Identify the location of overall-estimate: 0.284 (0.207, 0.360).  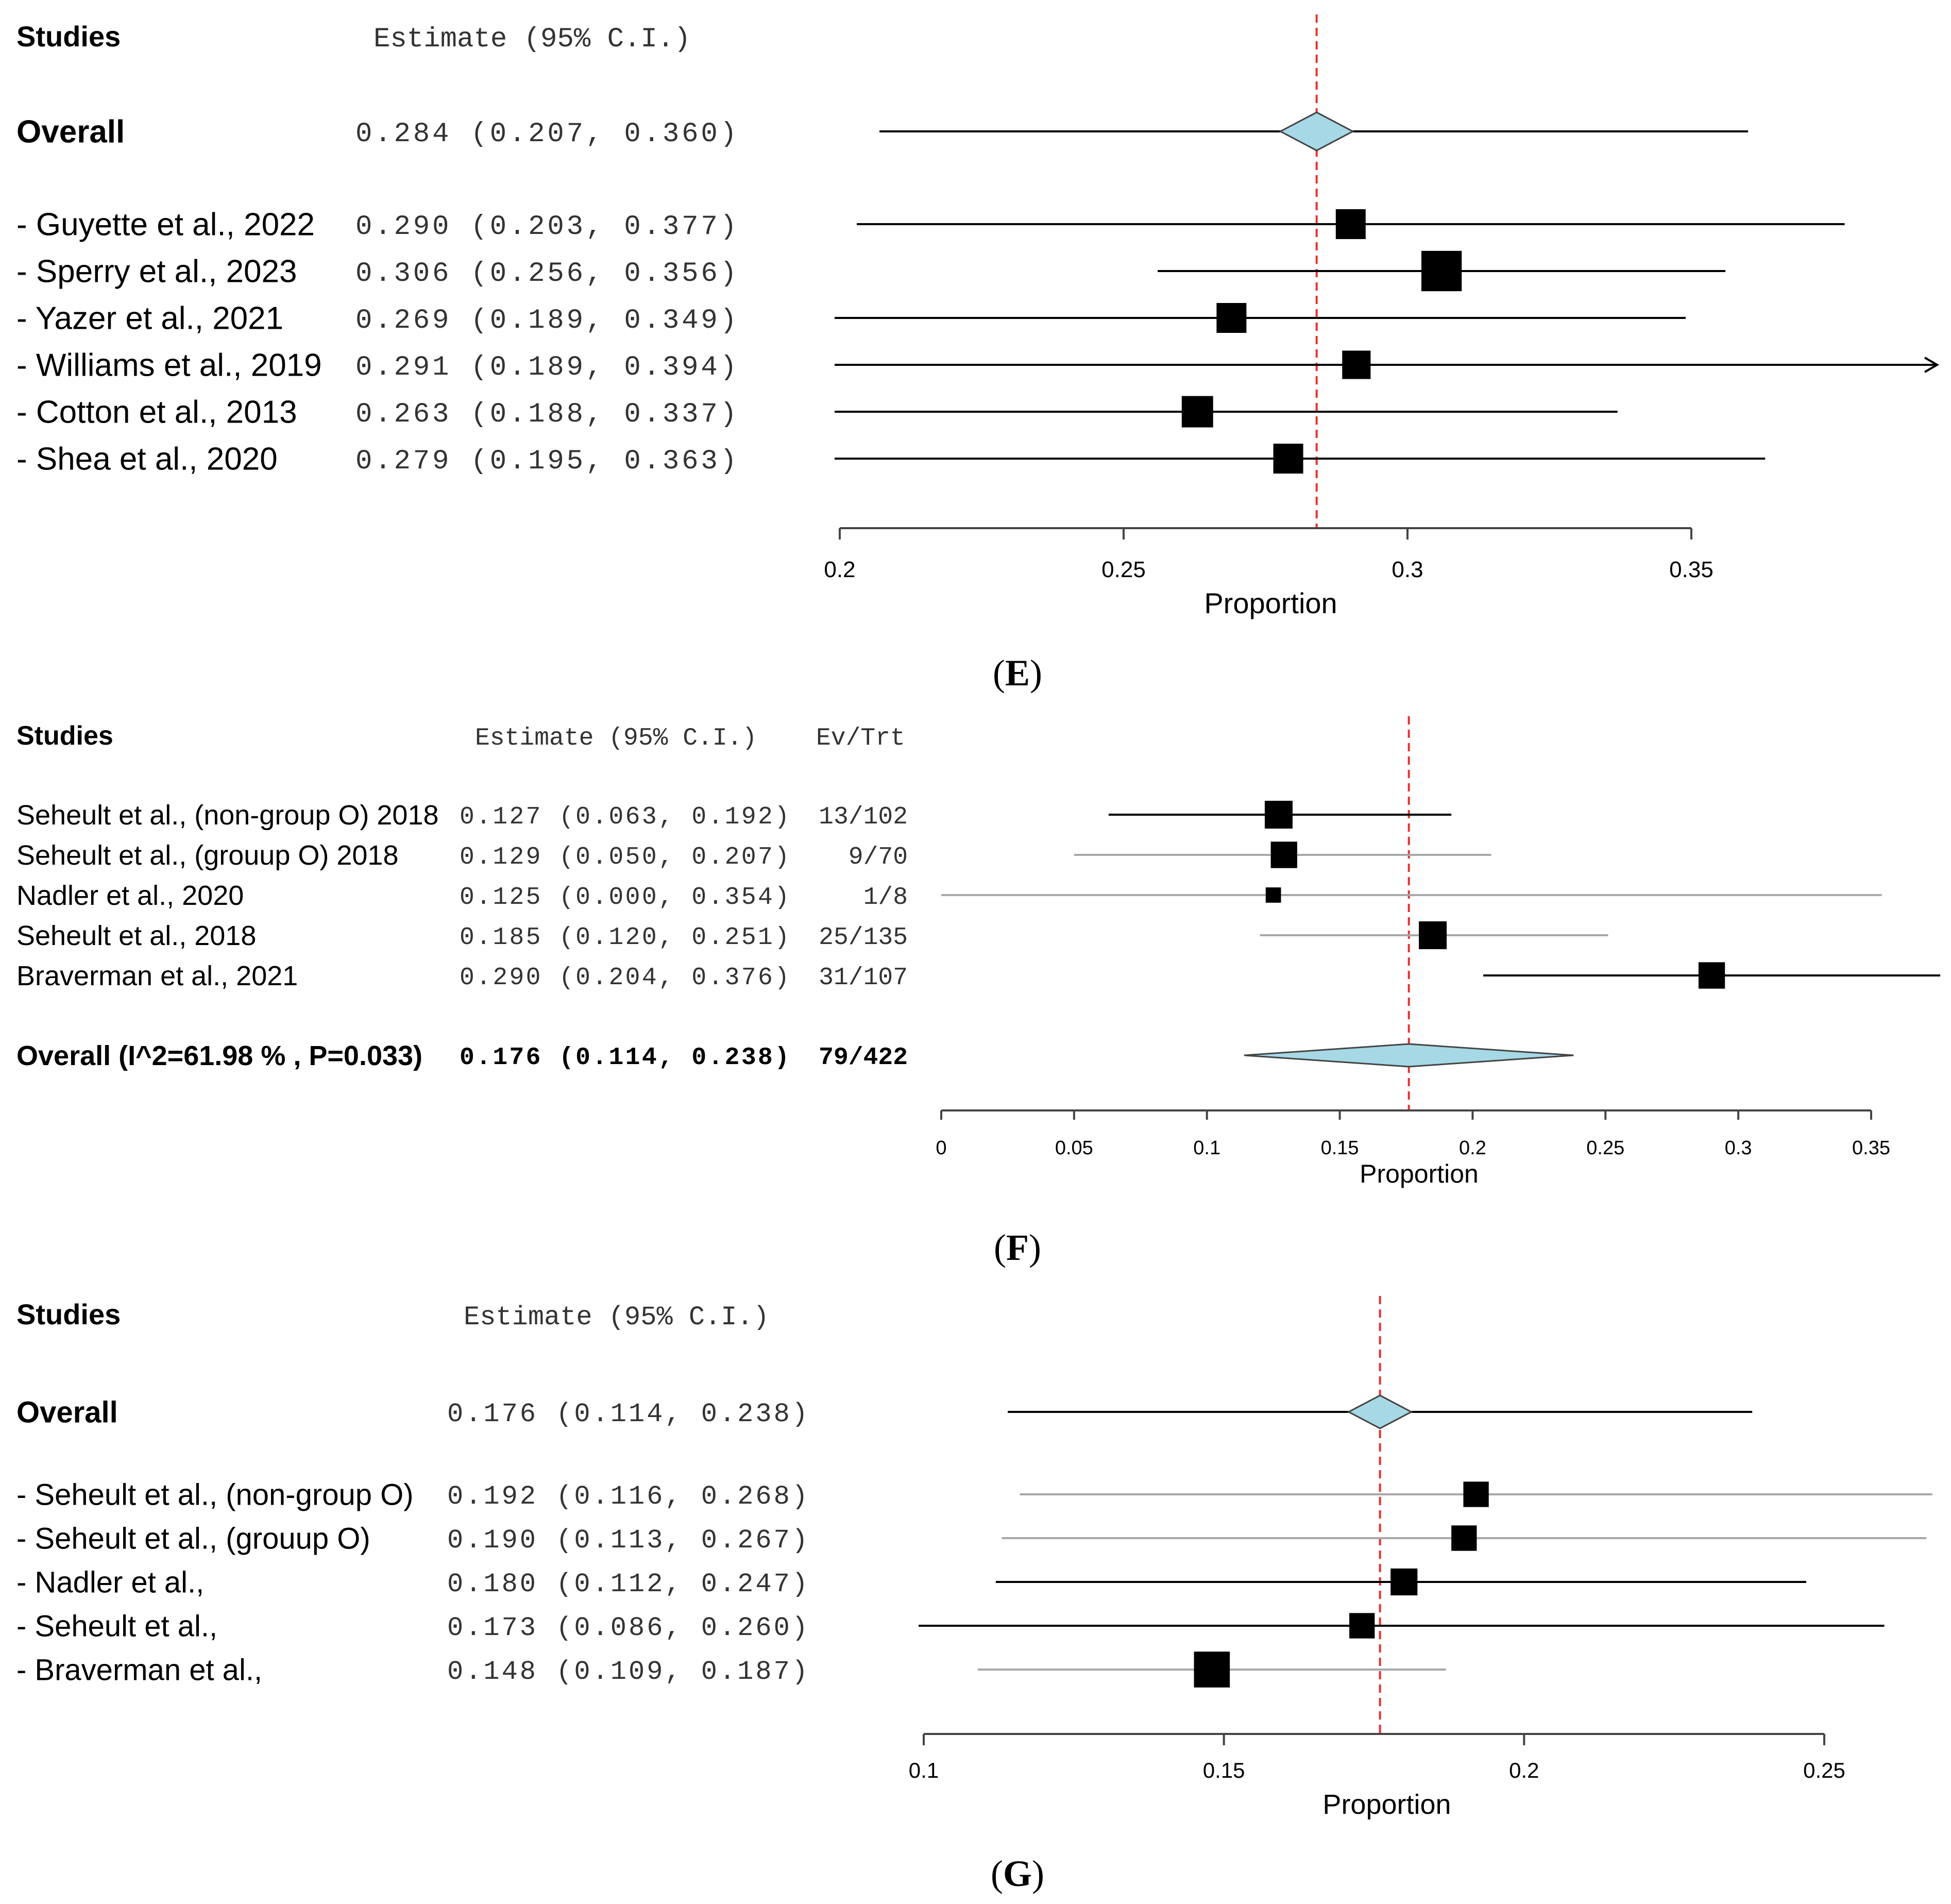
(546, 134).